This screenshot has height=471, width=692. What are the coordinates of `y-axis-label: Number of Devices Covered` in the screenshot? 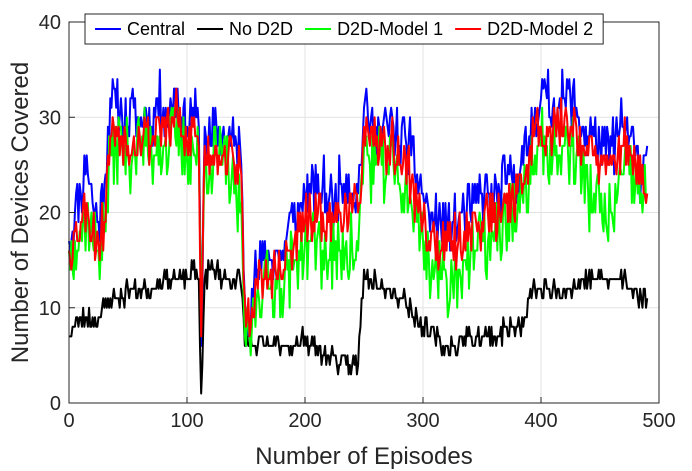 It's located at (20, 212).